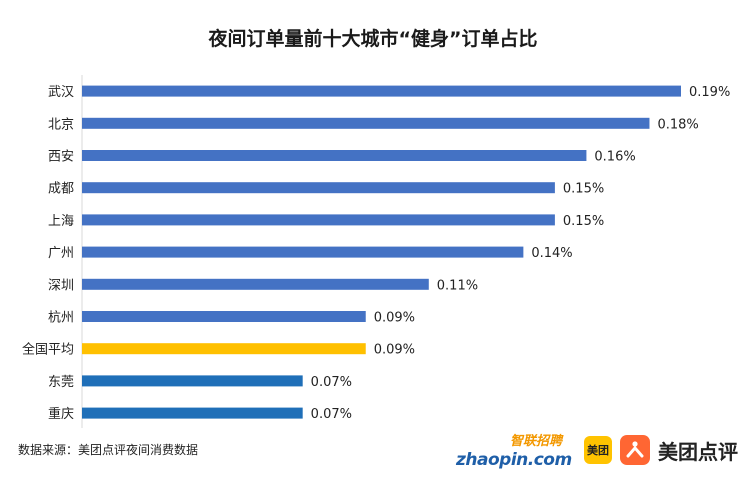  I want to click on footer-logos: 智联招聘 zhaopin.com 美团 美团点评, so click(597, 450).